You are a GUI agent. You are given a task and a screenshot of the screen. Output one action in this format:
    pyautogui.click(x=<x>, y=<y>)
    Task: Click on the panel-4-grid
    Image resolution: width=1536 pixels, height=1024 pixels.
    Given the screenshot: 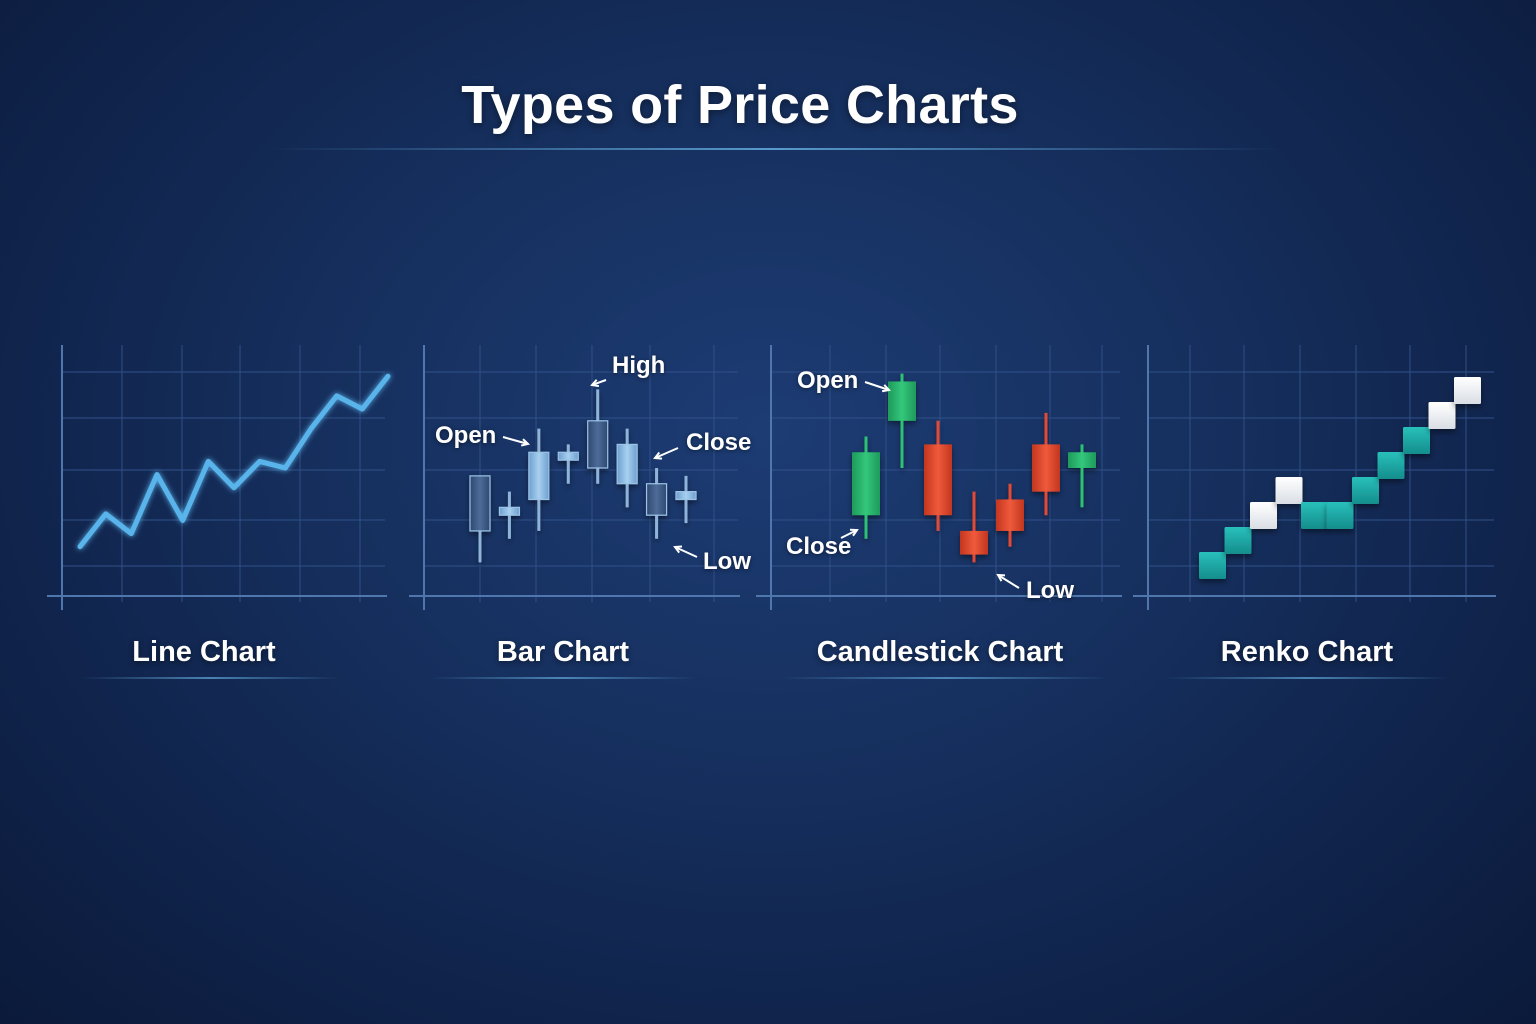 What is the action you would take?
    pyautogui.click(x=1314, y=477)
    